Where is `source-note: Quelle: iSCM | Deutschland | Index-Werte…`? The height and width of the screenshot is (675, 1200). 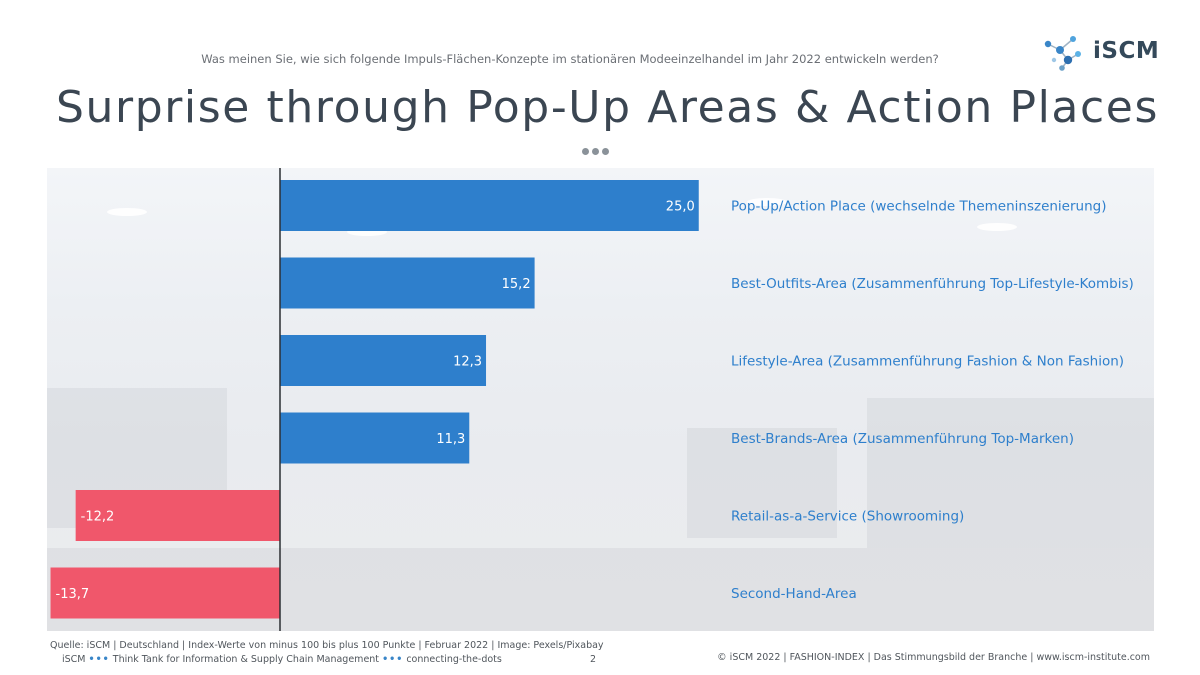
source-note: Quelle: iSCM | Deutschland | Index-Werte… is located at coordinates (327, 645).